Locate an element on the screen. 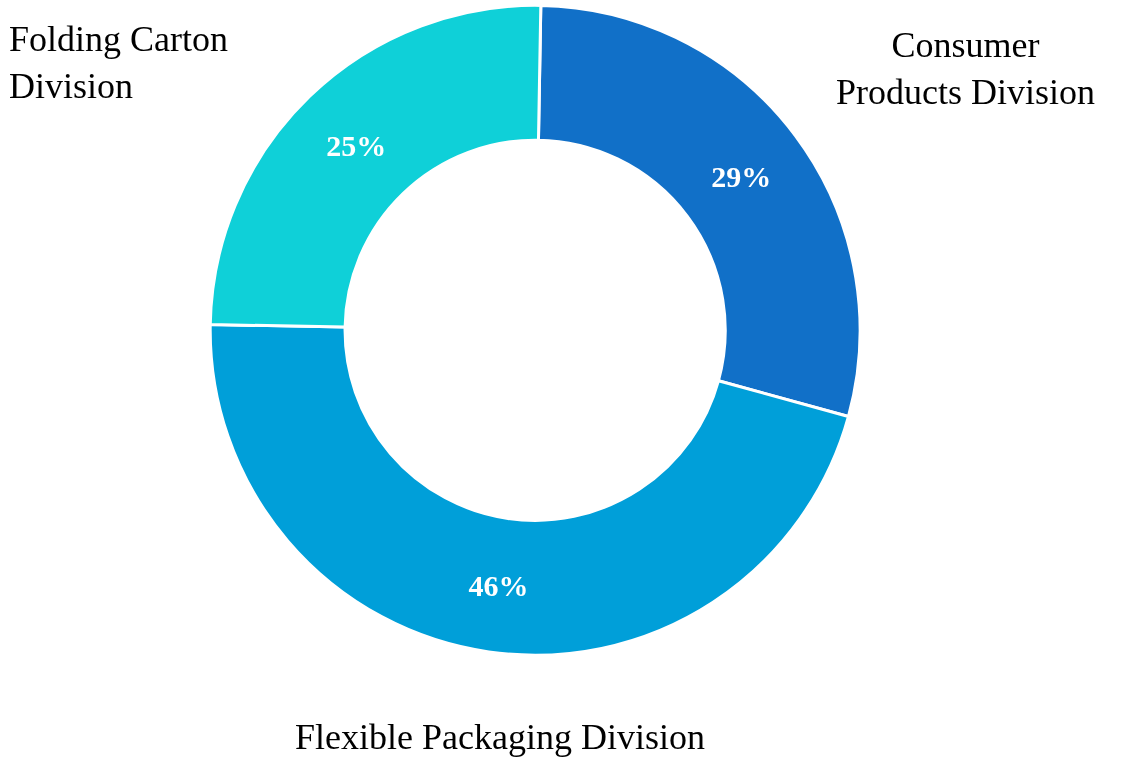 The image size is (1129, 761). slice-label: Folding Carton Division is located at coordinates (119, 62).